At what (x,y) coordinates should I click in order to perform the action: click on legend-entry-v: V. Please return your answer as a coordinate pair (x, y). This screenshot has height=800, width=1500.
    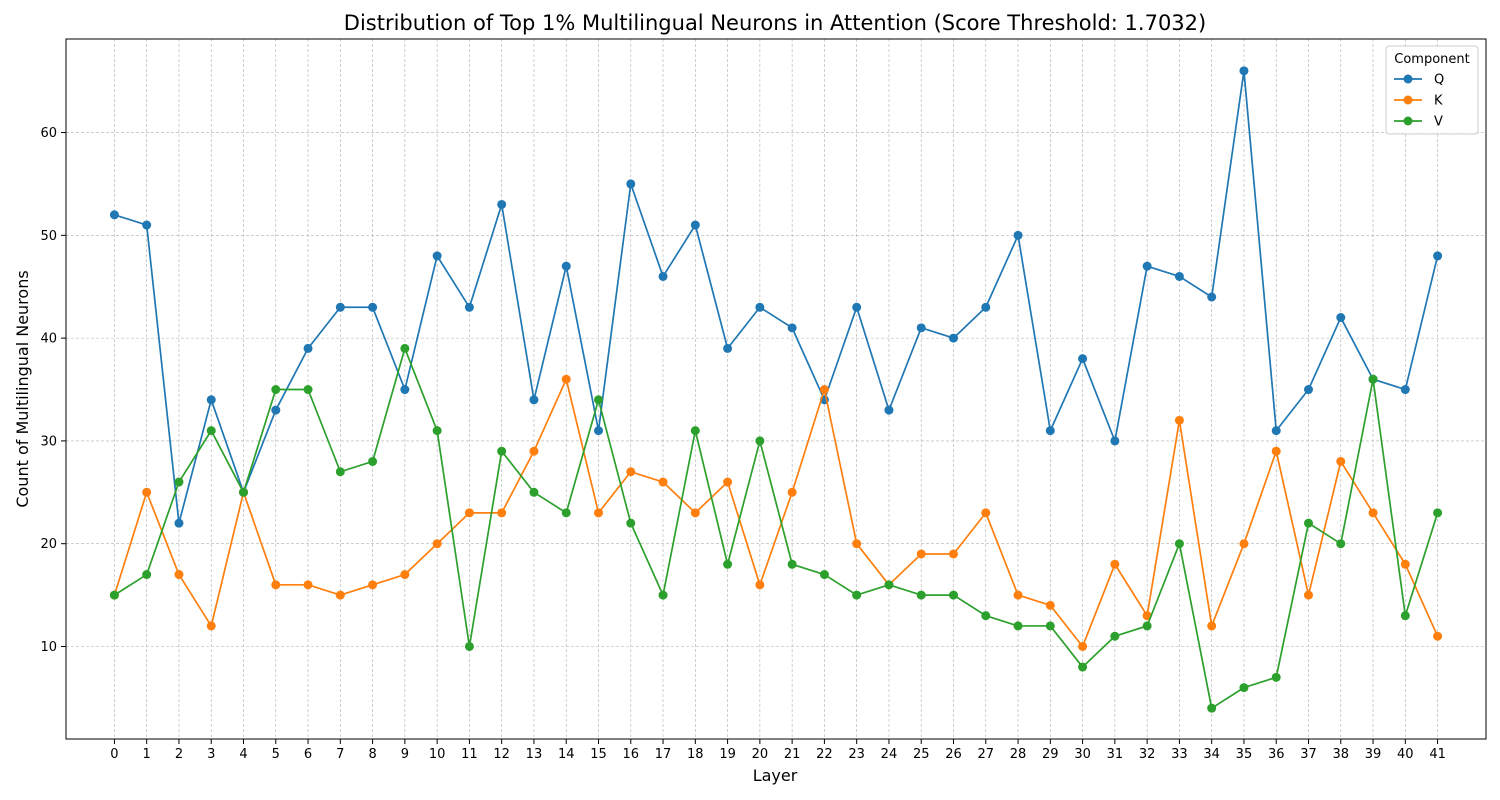
    Looking at the image, I should click on (1418, 122).